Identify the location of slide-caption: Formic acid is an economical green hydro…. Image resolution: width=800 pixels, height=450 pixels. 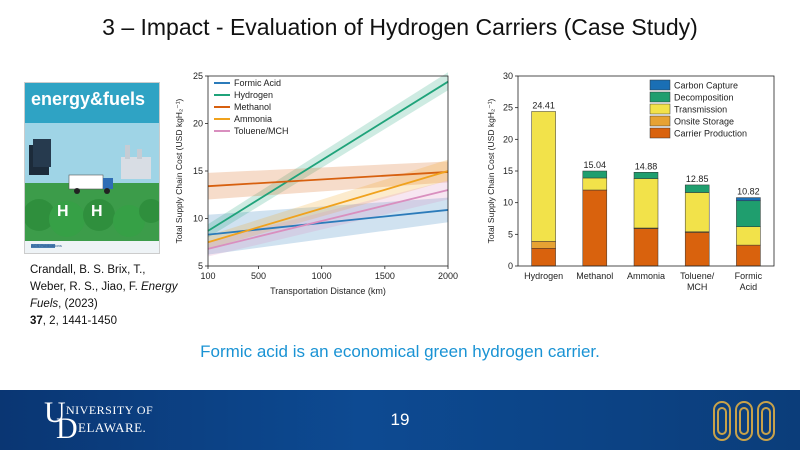
(400, 351).